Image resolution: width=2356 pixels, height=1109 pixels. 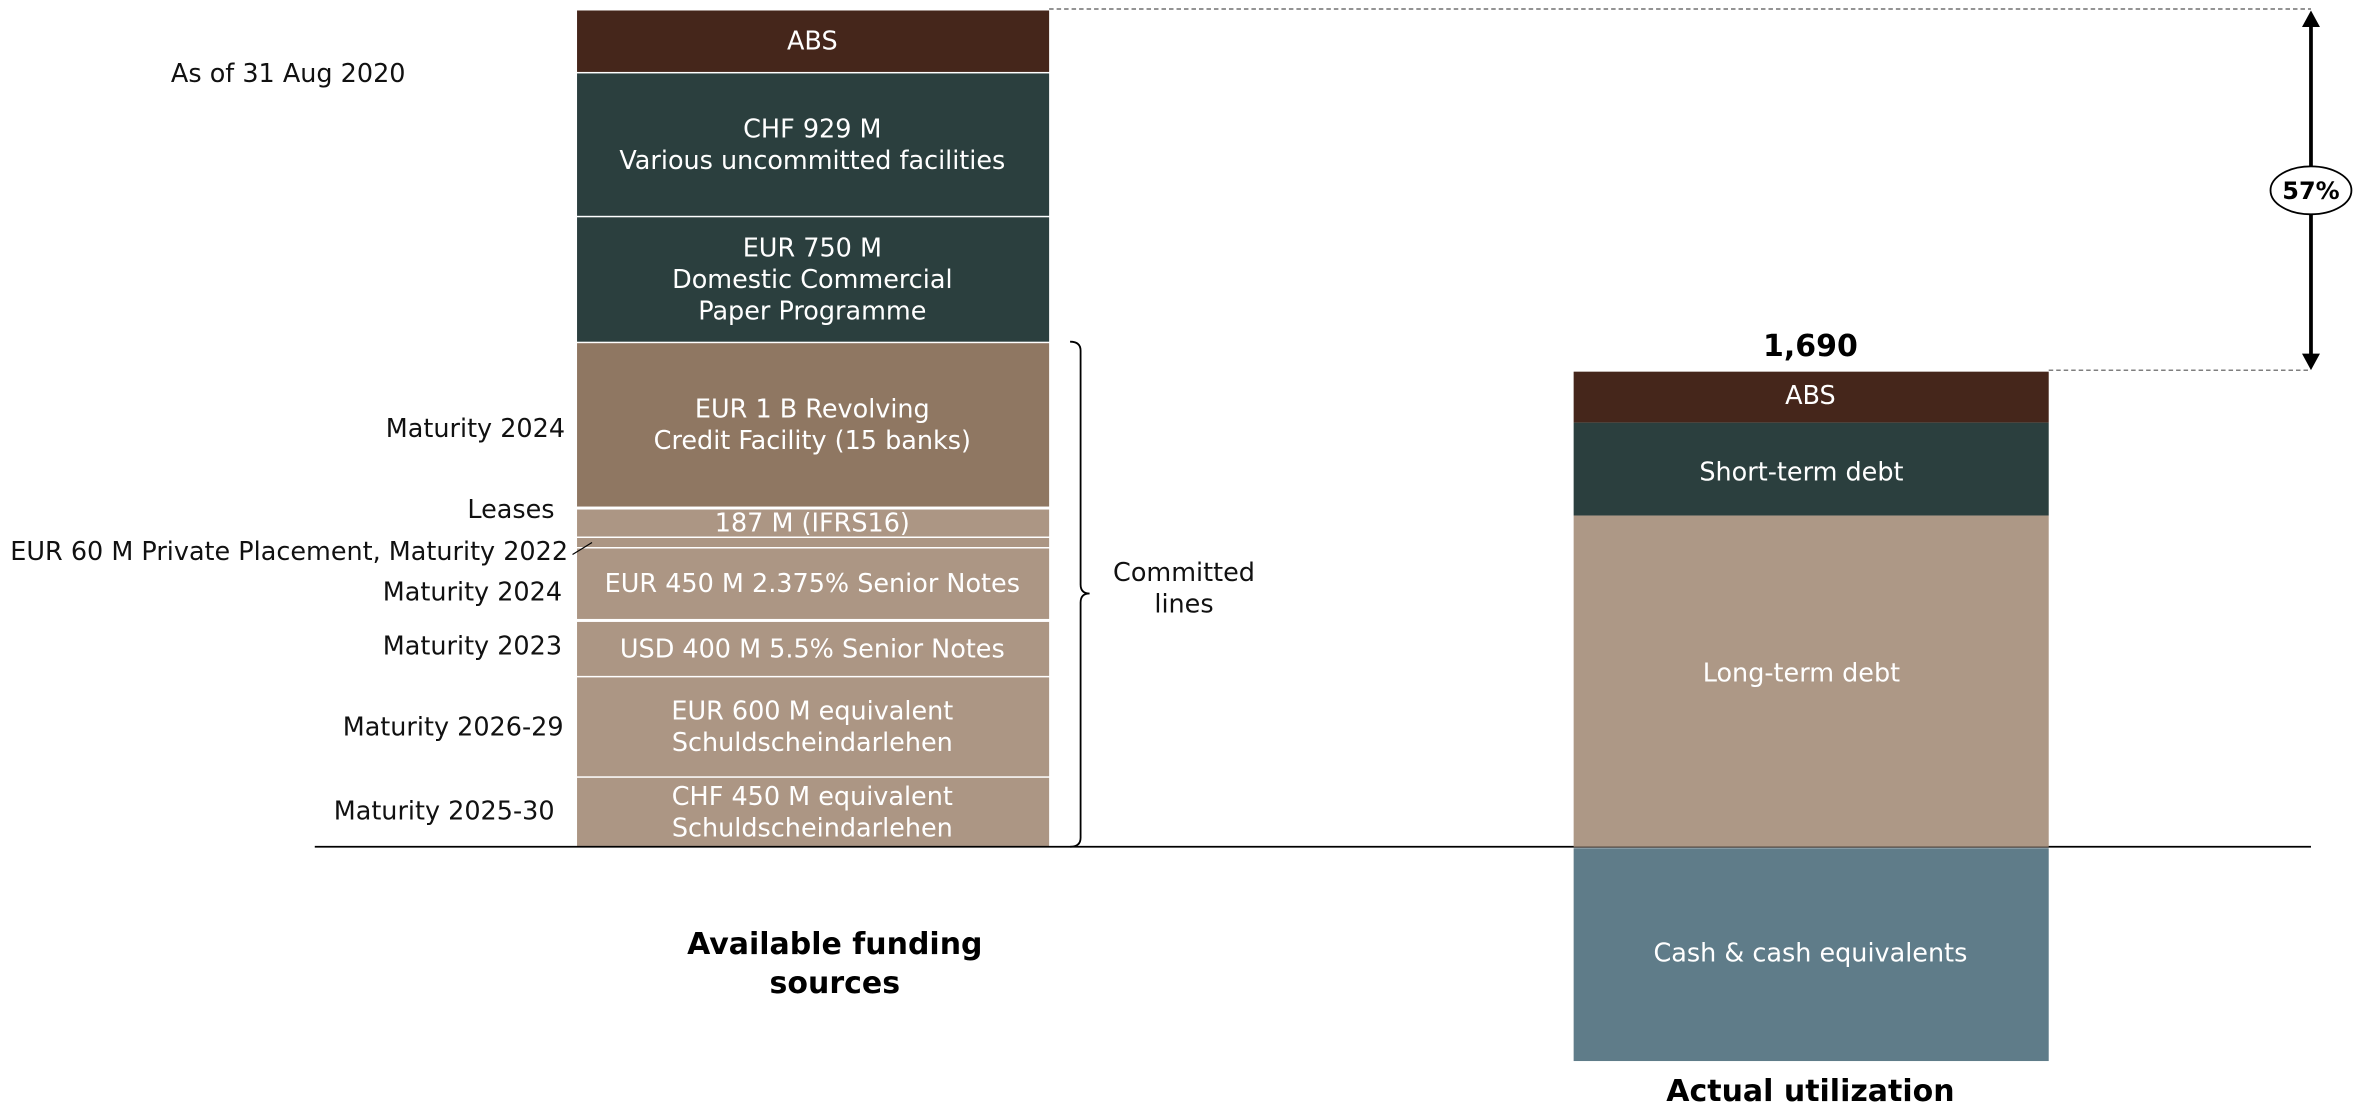 I want to click on long-term-segment, so click(x=1811, y=681).